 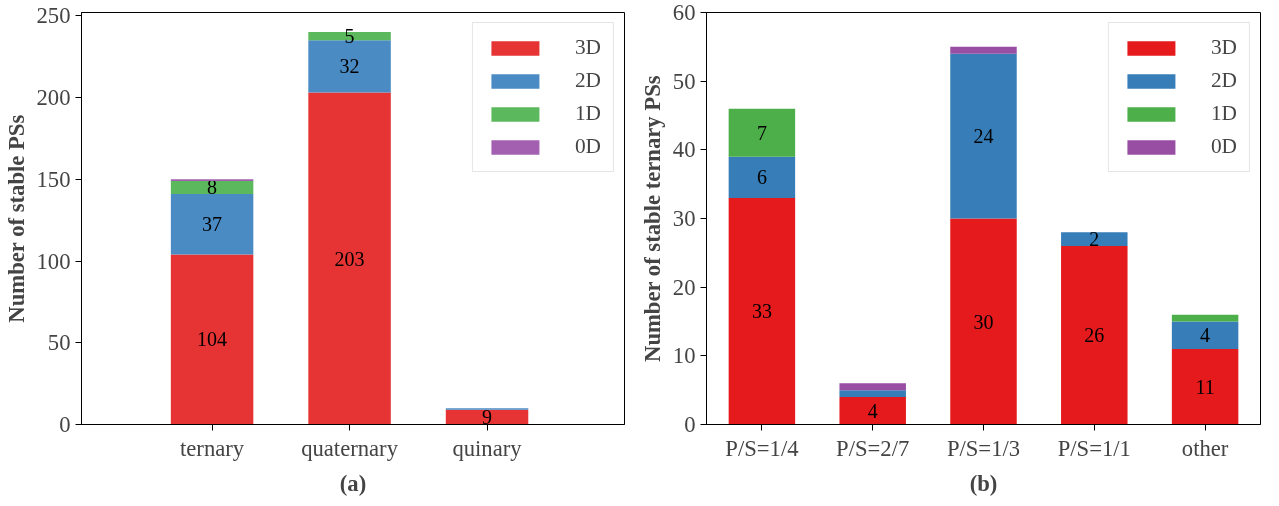 What do you see at coordinates (349, 66) in the screenshot?
I see `data-label: 32` at bounding box center [349, 66].